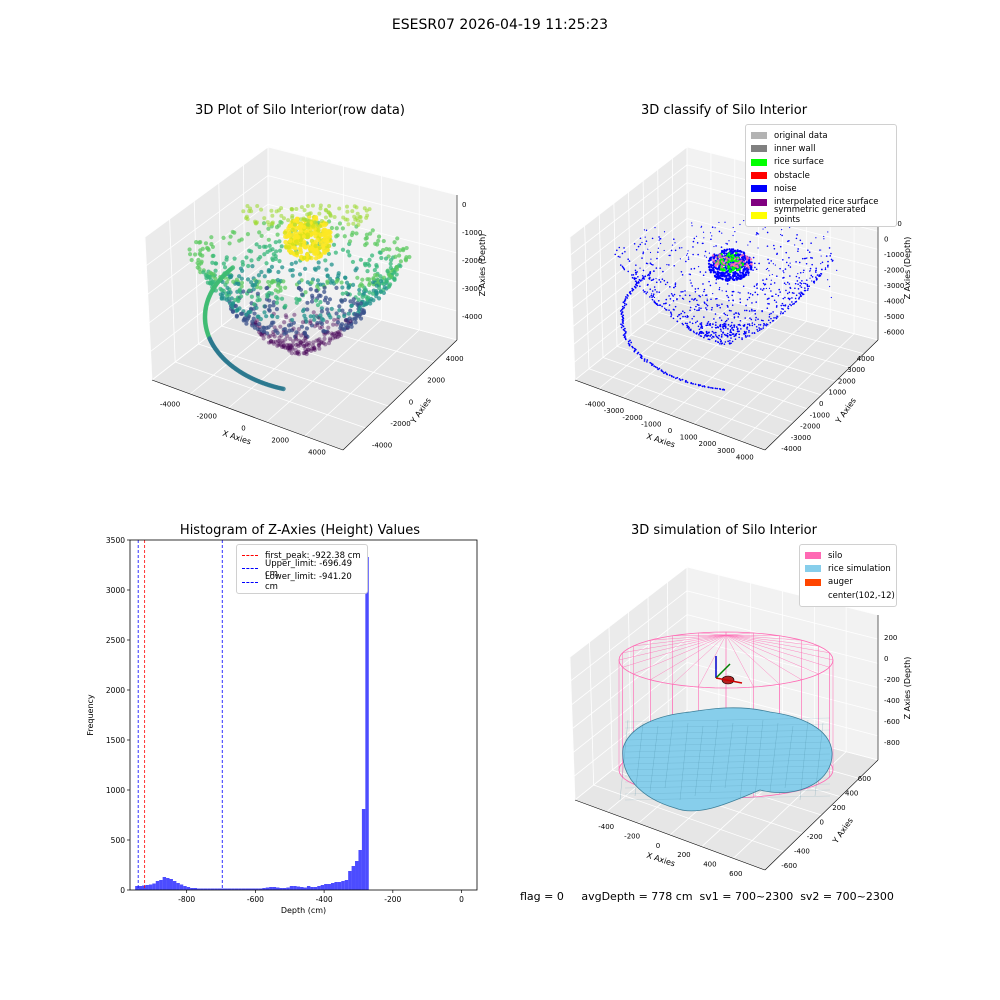  Describe the element at coordinates (845, 411) in the screenshot. I see `y-axis-label: Y Axies` at that location.